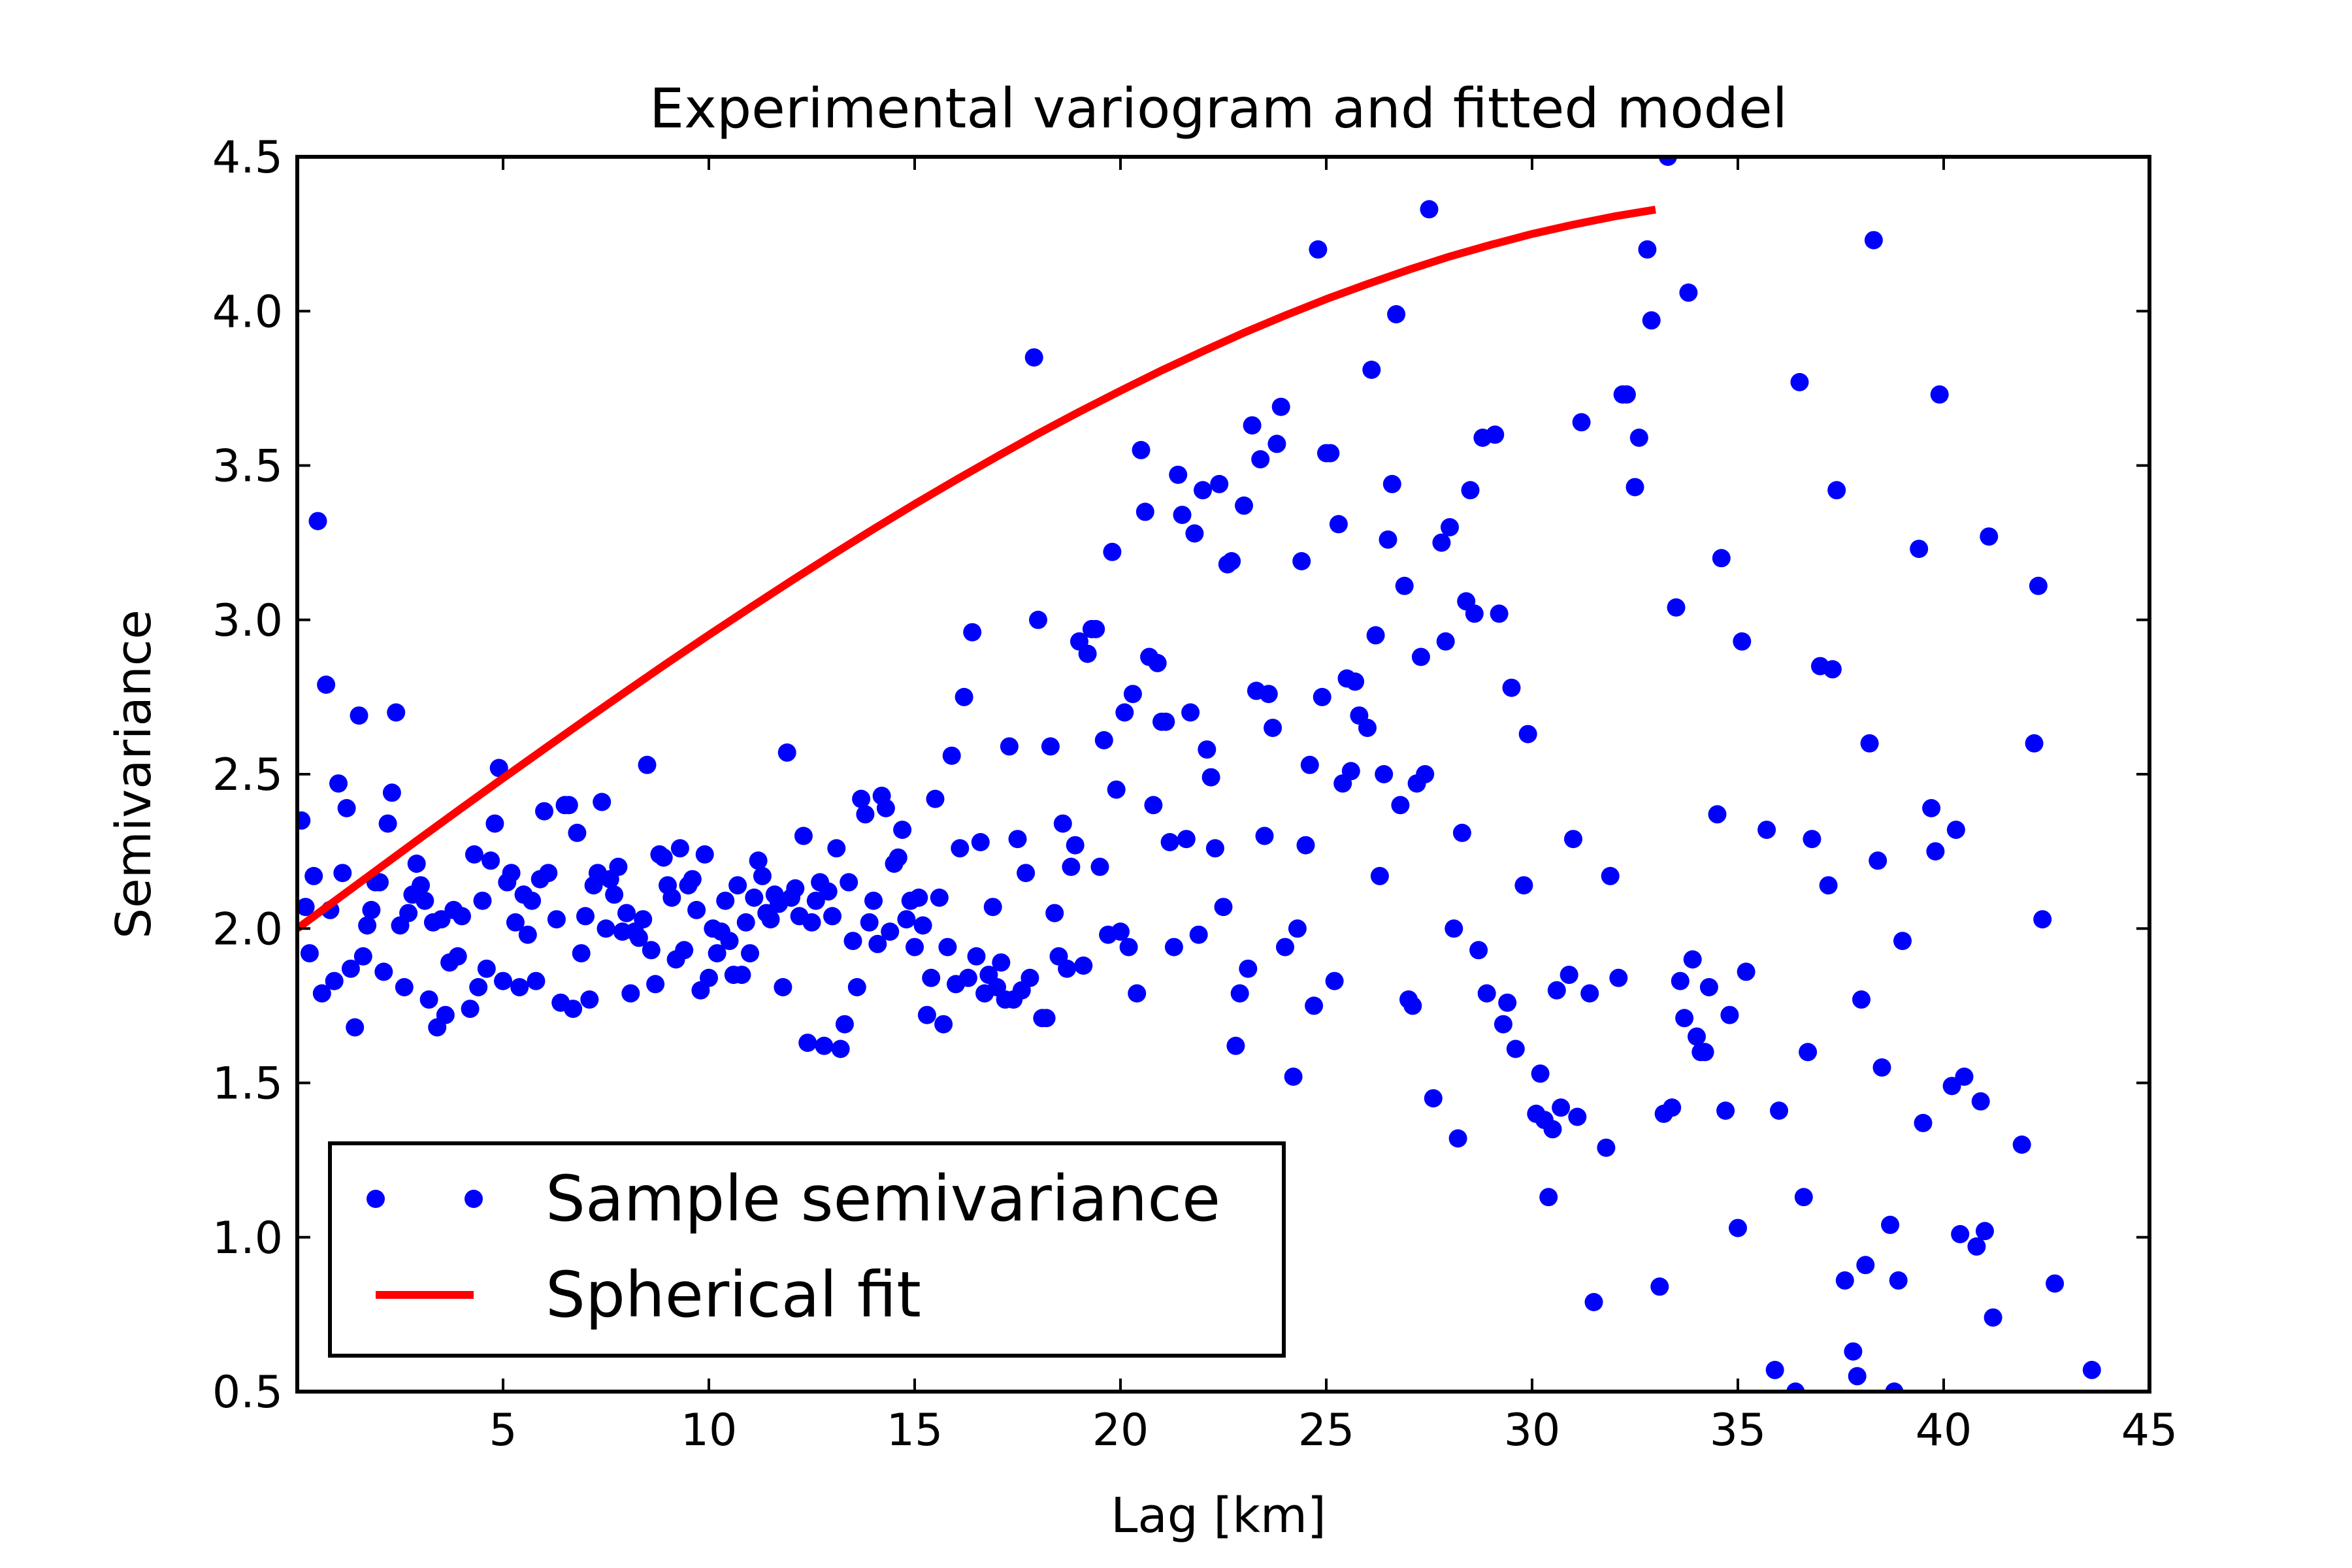 The width and height of the screenshot is (2352, 1568). Describe the element at coordinates (474, 1199) in the screenshot. I see `legend-marker-point` at that location.